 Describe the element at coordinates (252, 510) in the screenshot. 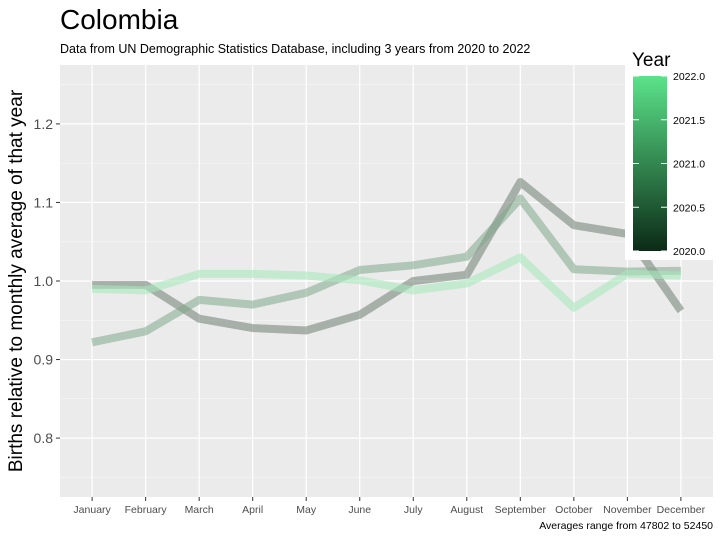

I see `x-tick-label: April` at that location.